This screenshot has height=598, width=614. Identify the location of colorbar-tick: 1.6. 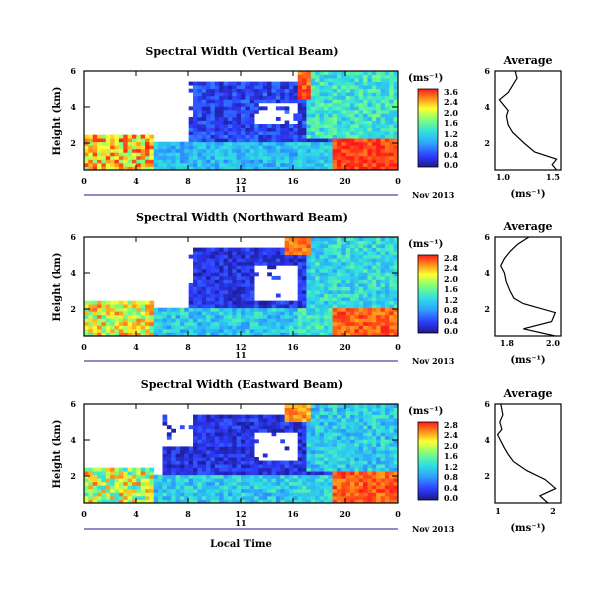
(451, 123).